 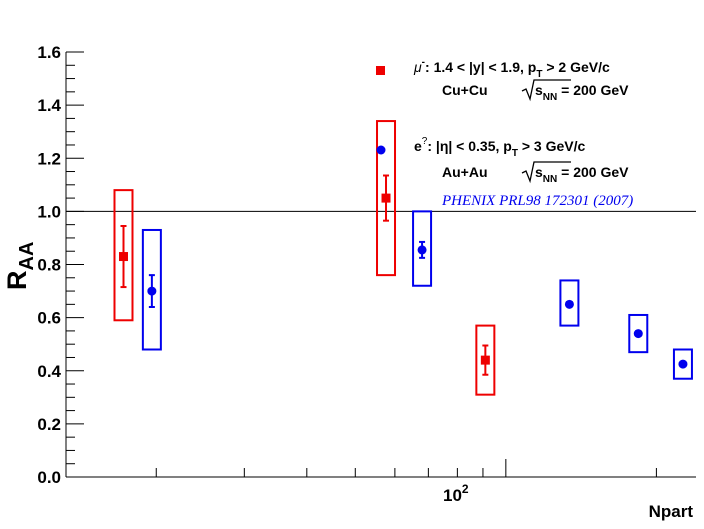 I want to click on legend-muon-cuts-end: > 2 GeV/c, so click(x=576, y=67).